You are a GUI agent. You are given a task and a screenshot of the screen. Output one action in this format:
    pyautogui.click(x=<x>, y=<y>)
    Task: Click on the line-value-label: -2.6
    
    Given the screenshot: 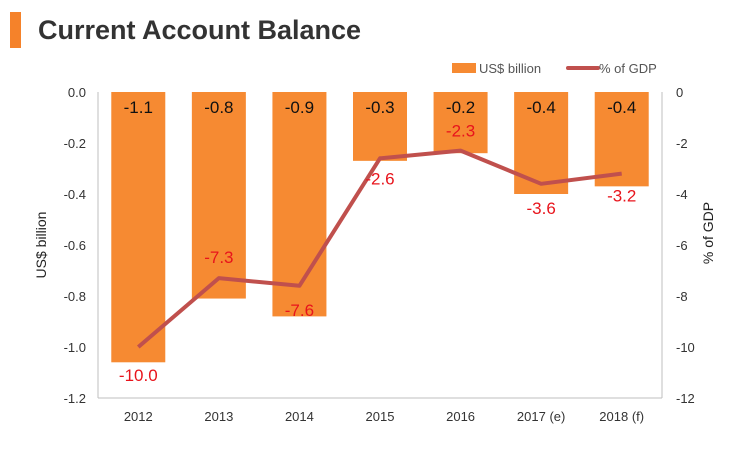 What is the action you would take?
    pyautogui.click(x=379, y=178)
    